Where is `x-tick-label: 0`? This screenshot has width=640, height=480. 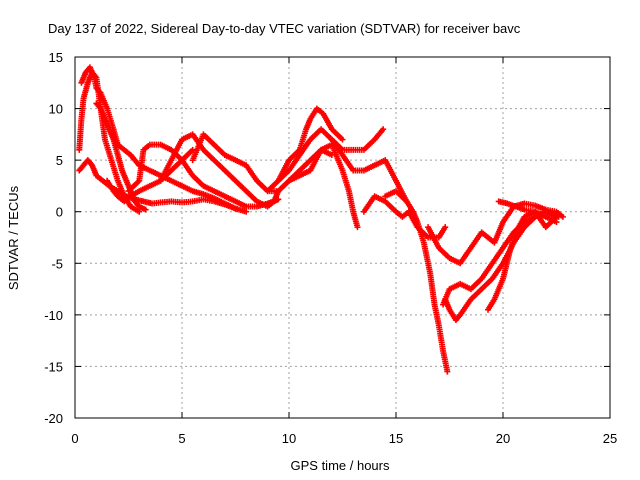 x-tick-label: 0 is located at coordinates (74, 438).